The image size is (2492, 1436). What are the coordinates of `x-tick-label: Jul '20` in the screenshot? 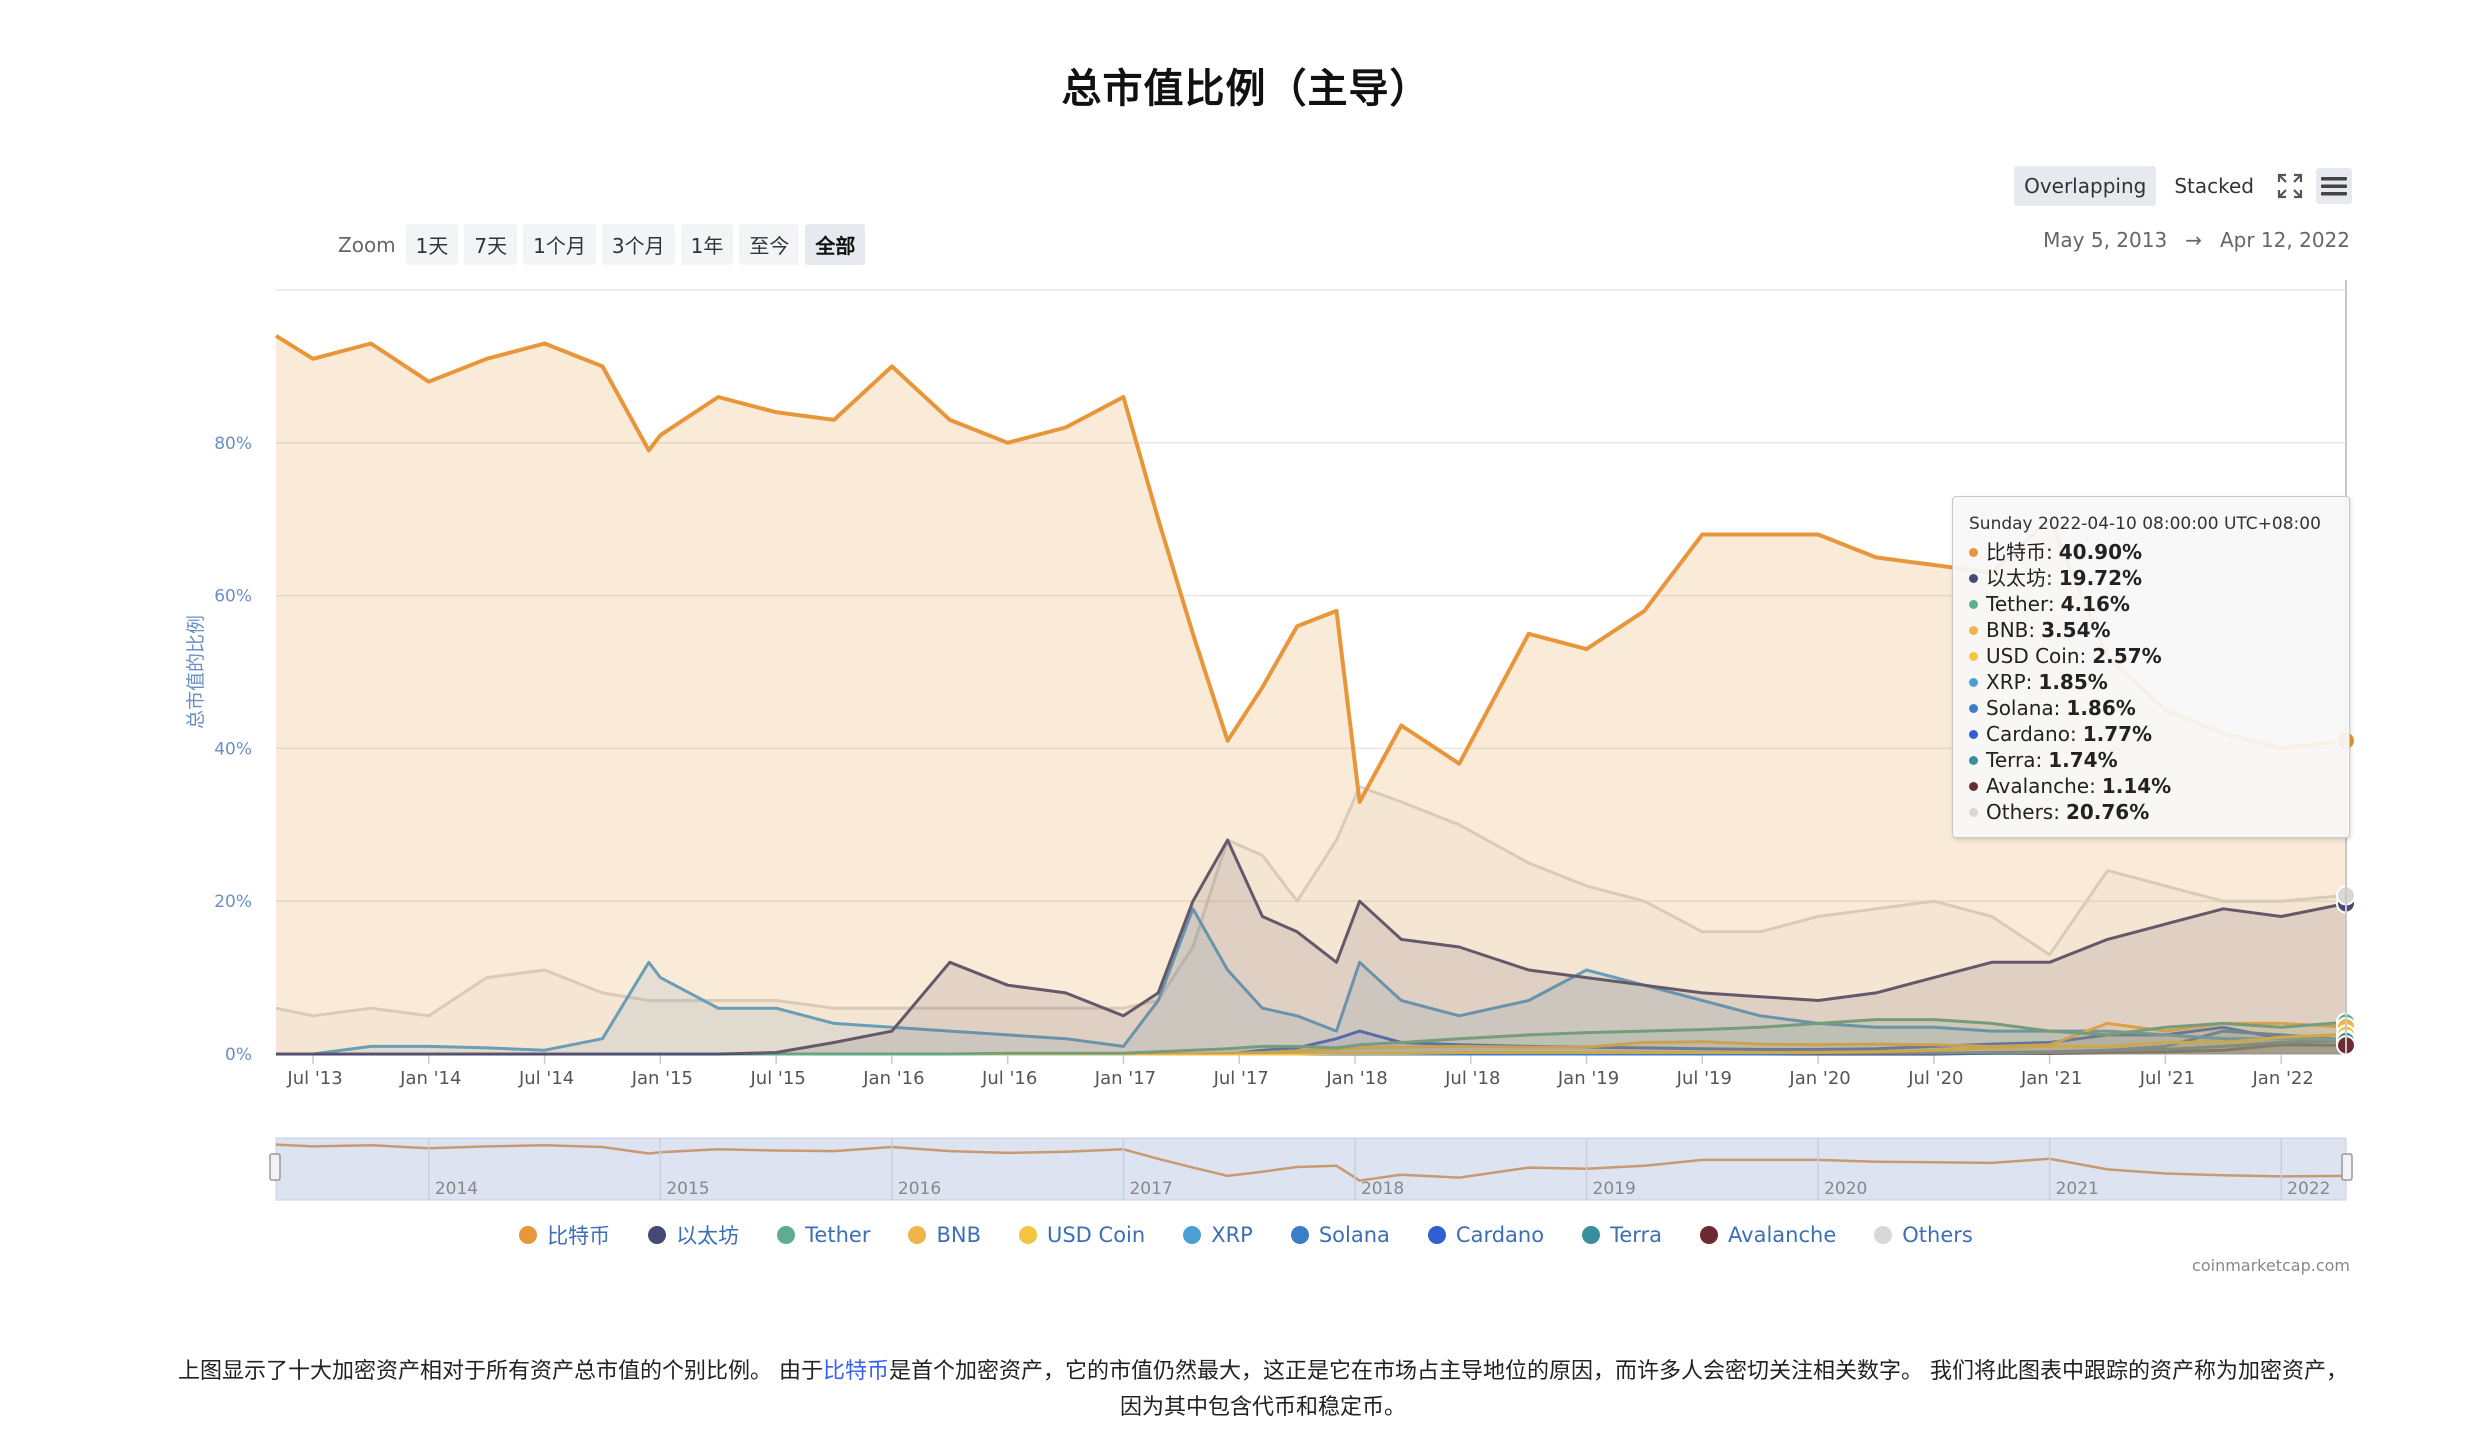 It's located at (1935, 1078).